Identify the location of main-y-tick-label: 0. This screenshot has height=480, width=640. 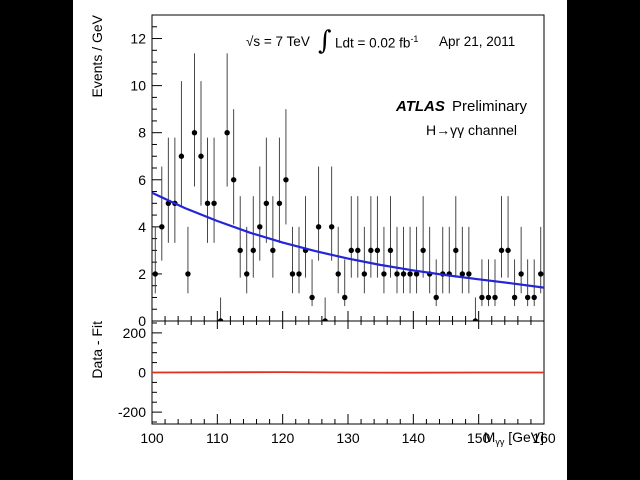
(142, 321).